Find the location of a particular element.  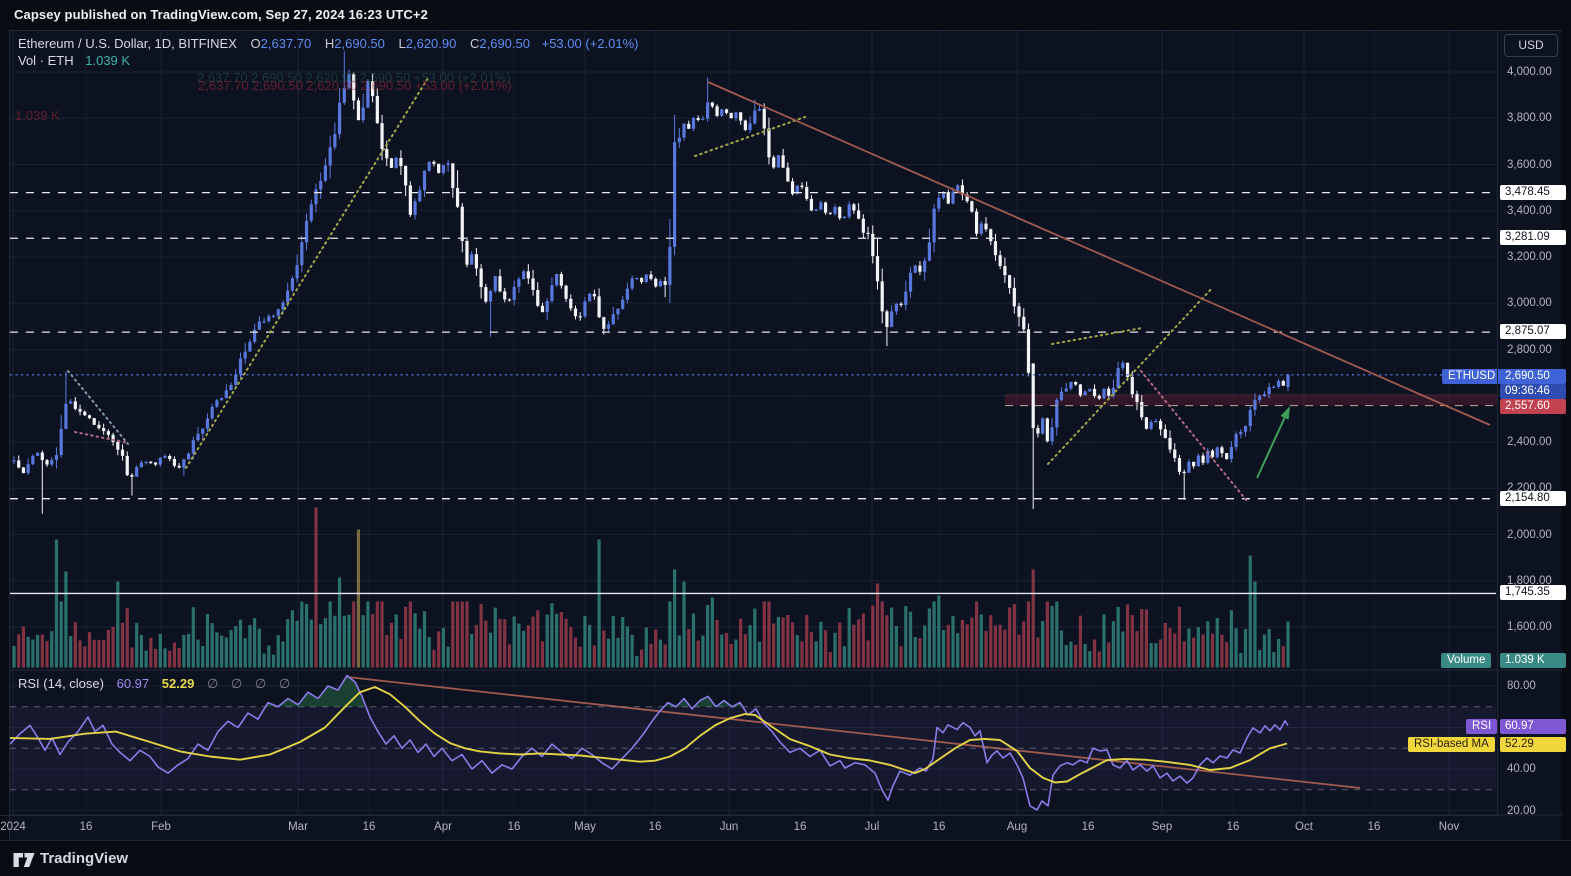

time-tick: Aug is located at coordinates (1017, 827).